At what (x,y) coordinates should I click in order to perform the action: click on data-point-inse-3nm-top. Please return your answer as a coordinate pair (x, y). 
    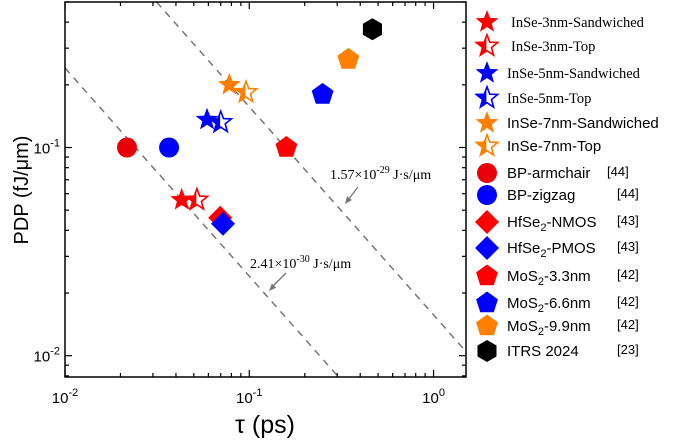
    Looking at the image, I should click on (197, 198).